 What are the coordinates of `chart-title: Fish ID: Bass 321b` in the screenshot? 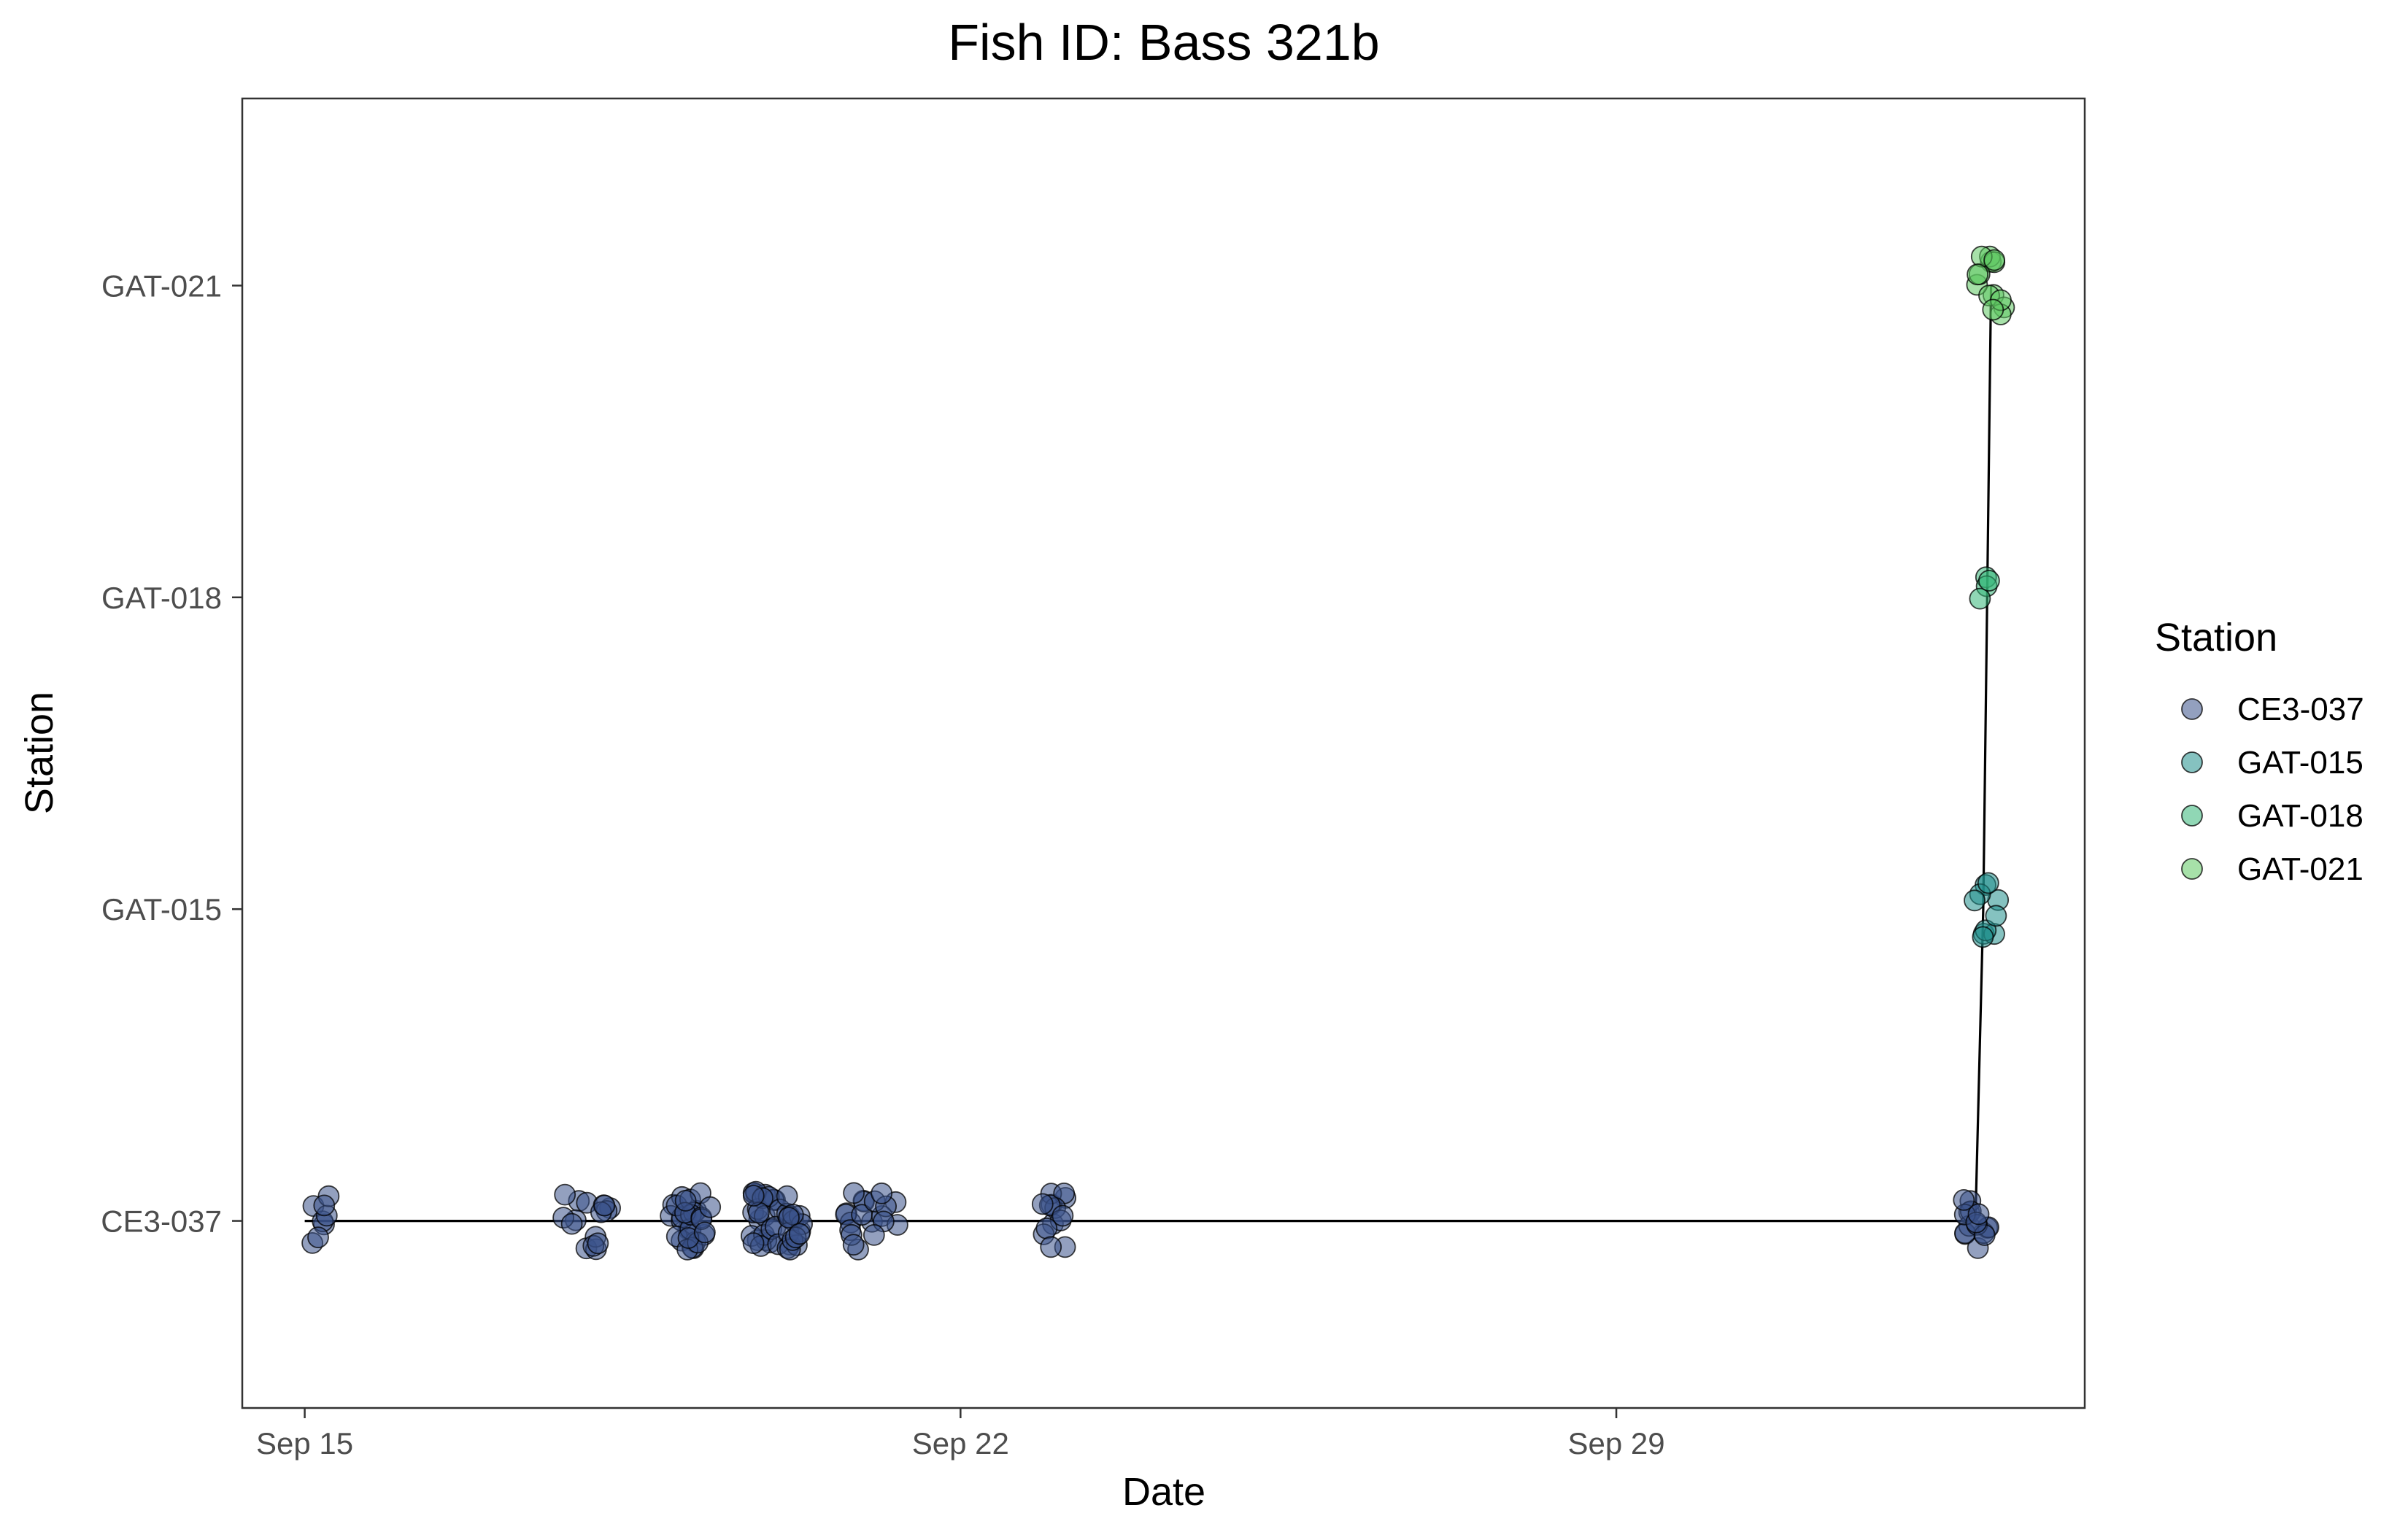 It's located at (1163, 43).